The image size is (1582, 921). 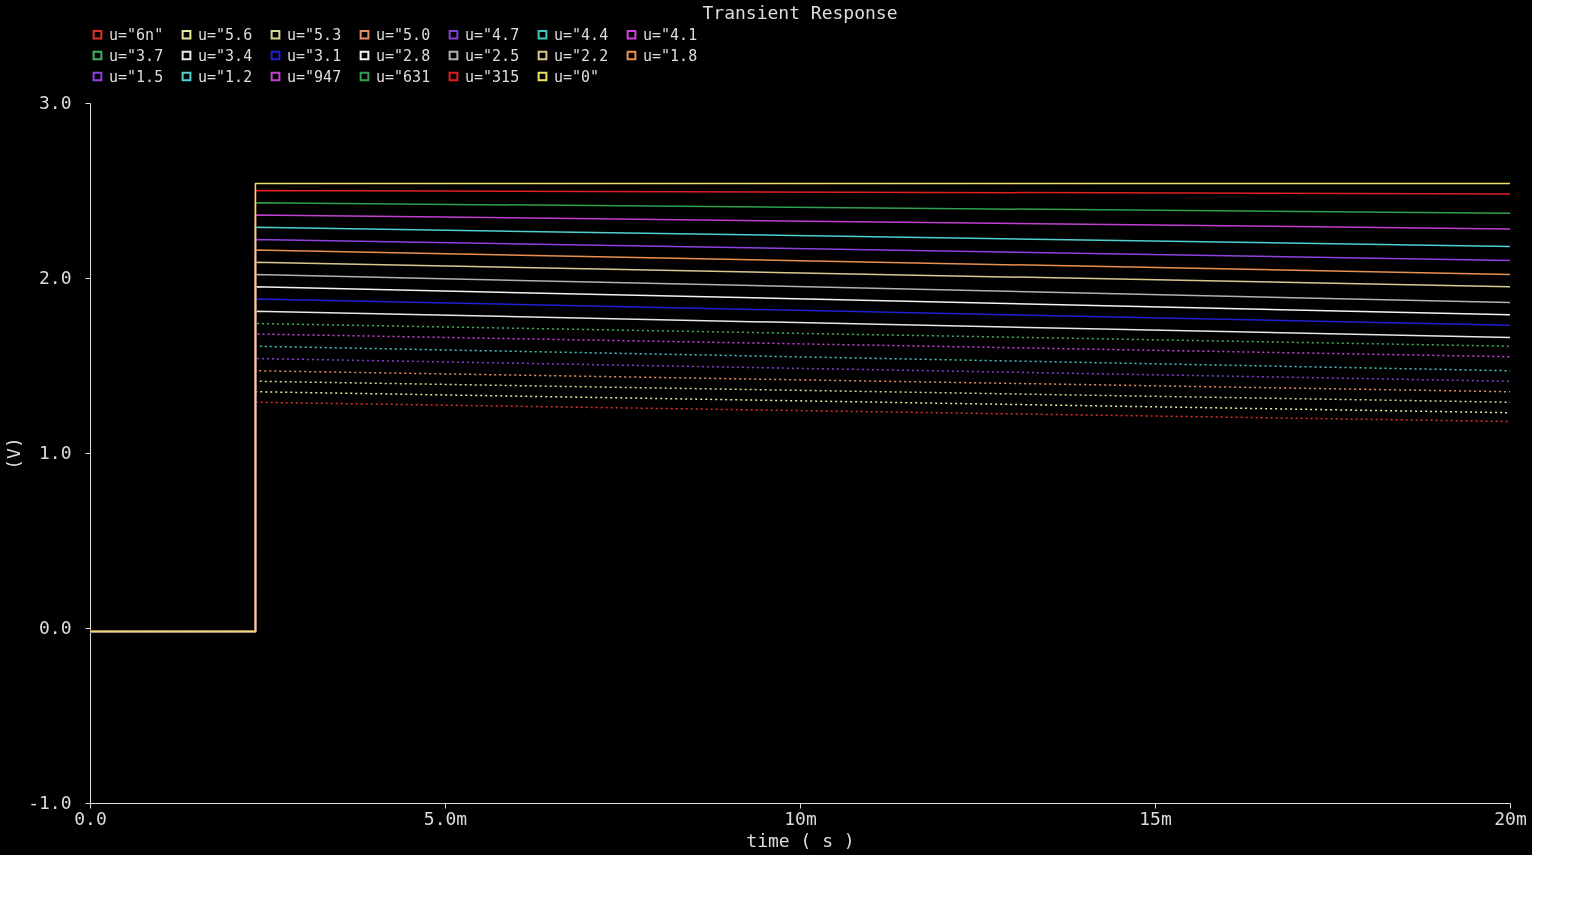 I want to click on legend-label: u="3.1, so click(x=314, y=55).